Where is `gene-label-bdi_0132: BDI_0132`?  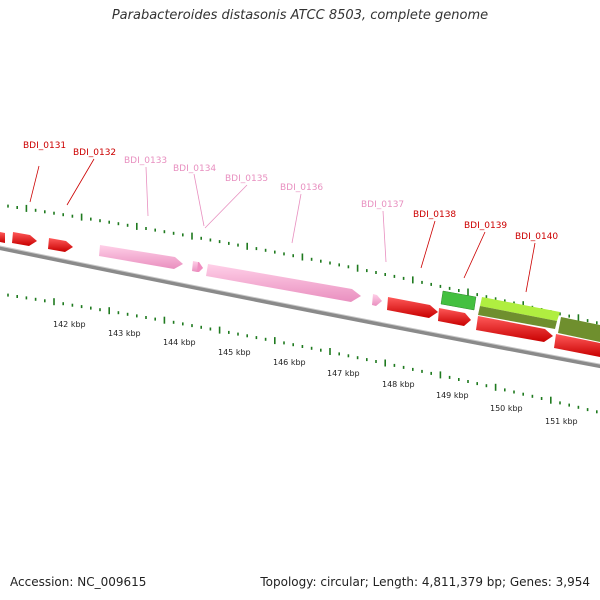
gene-label-bdi_0132: BDI_0132 is located at coordinates (94, 153).